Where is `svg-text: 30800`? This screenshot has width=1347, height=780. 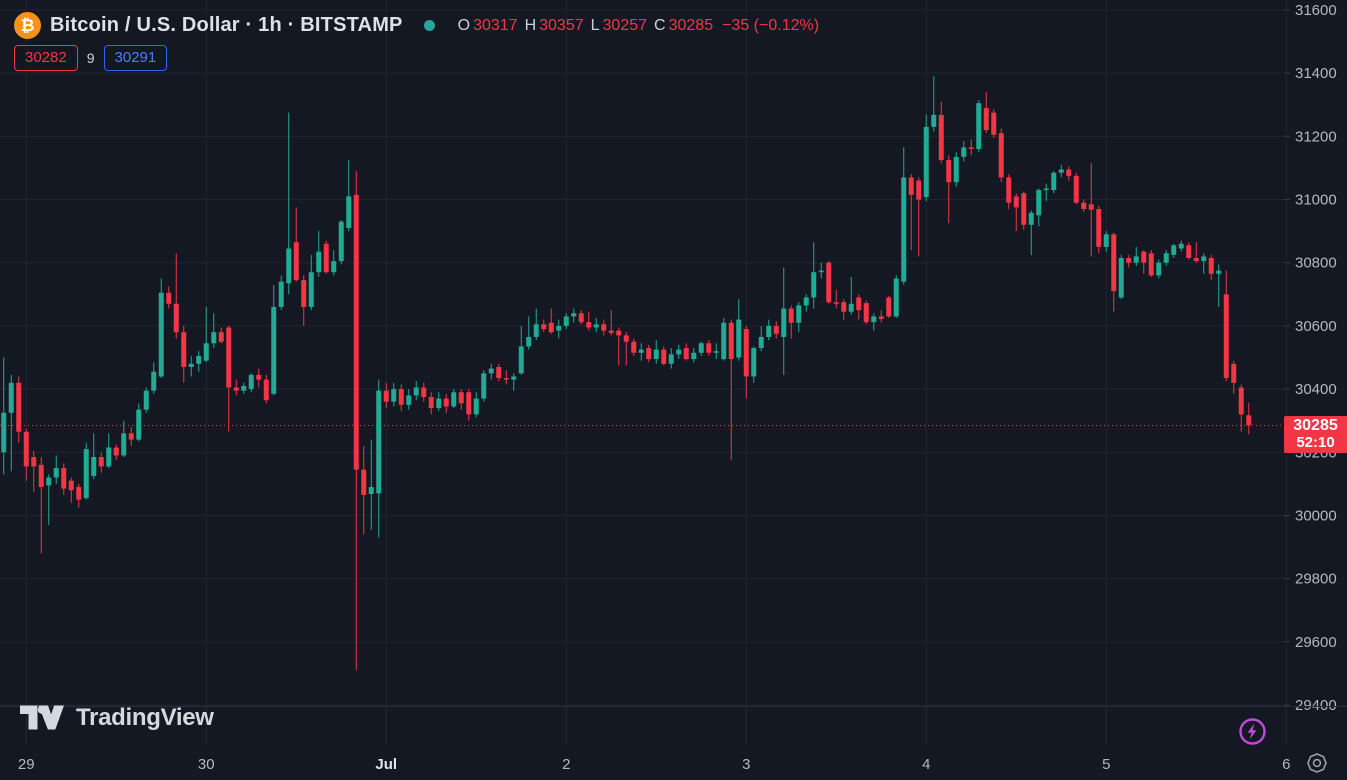
svg-text: 30800 is located at coordinates (1316, 263).